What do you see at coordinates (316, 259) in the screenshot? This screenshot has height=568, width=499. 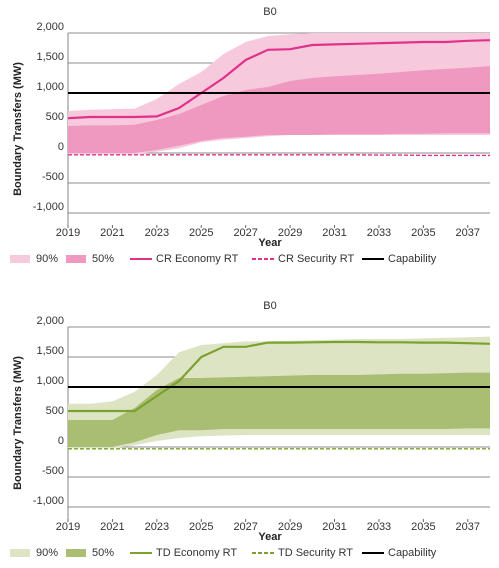 I see `legend-label: CR Security RT` at bounding box center [316, 259].